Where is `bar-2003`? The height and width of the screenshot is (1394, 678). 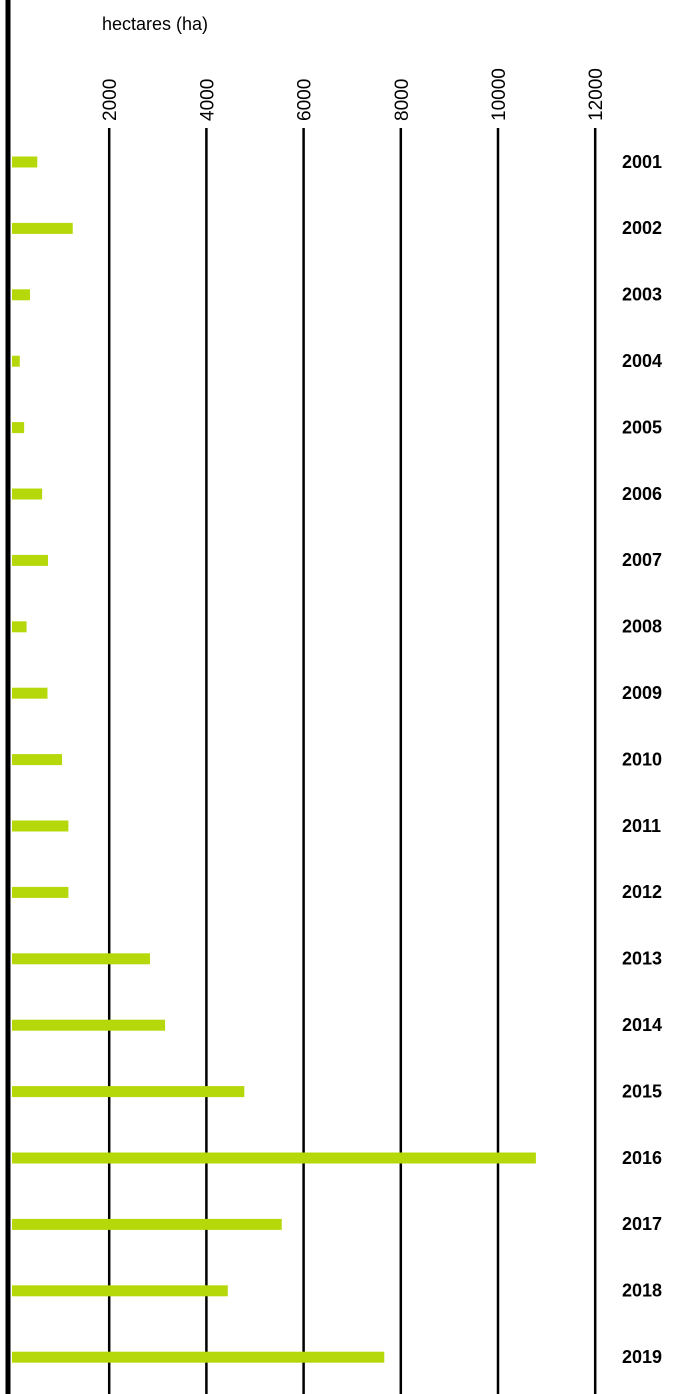
bar-2003 is located at coordinates (21, 295).